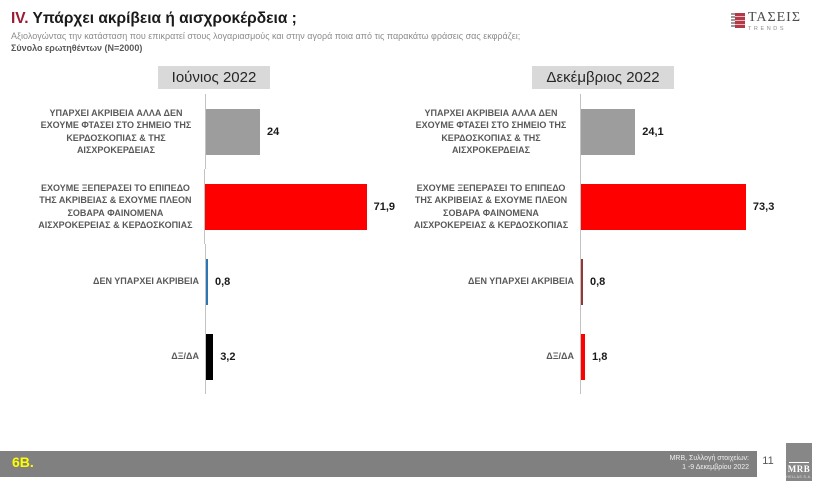  Describe the element at coordinates (732, 20) in the screenshot. I see `taseis-icon-gray-bar` at that location.